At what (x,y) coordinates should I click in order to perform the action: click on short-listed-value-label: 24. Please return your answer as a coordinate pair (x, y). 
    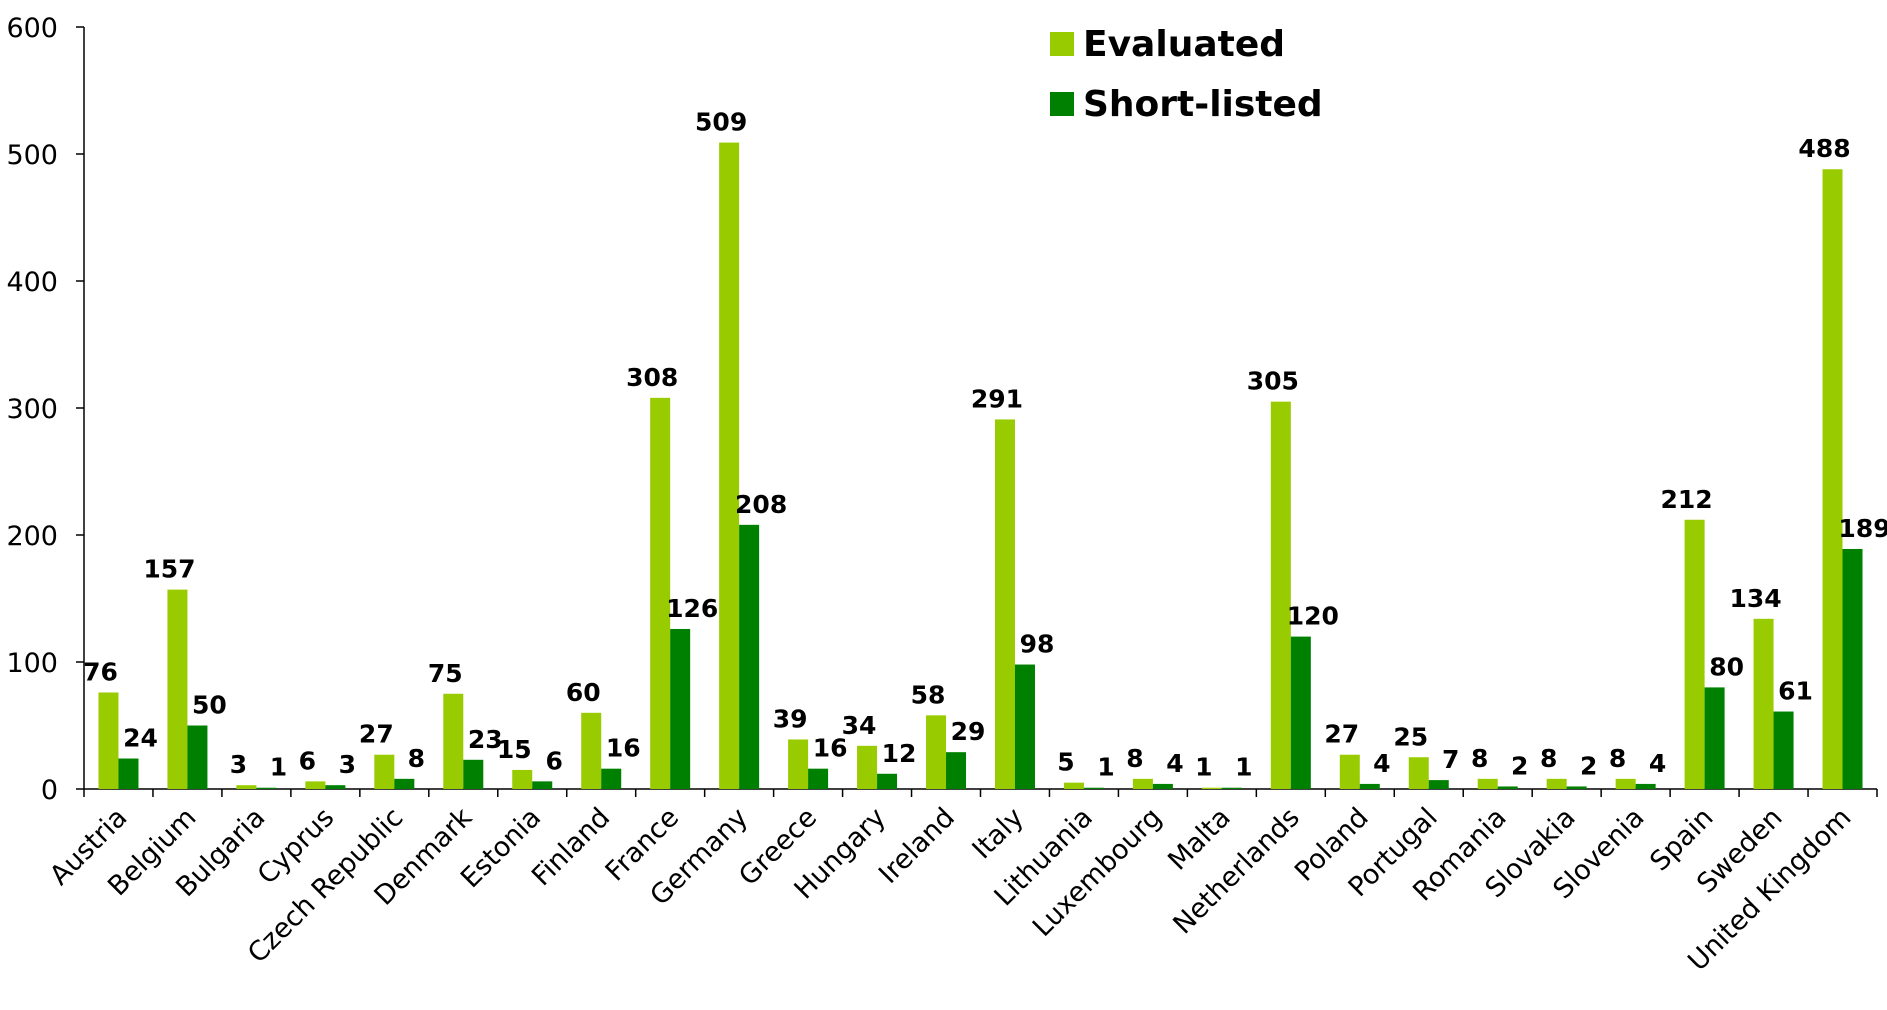
    Looking at the image, I should click on (140, 738).